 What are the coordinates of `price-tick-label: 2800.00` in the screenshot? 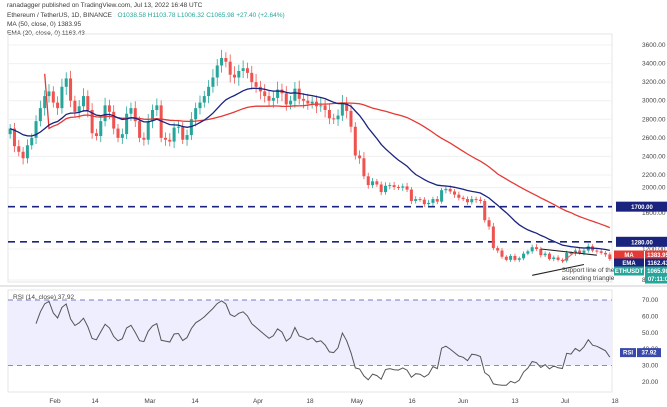 It's located at (654, 119).